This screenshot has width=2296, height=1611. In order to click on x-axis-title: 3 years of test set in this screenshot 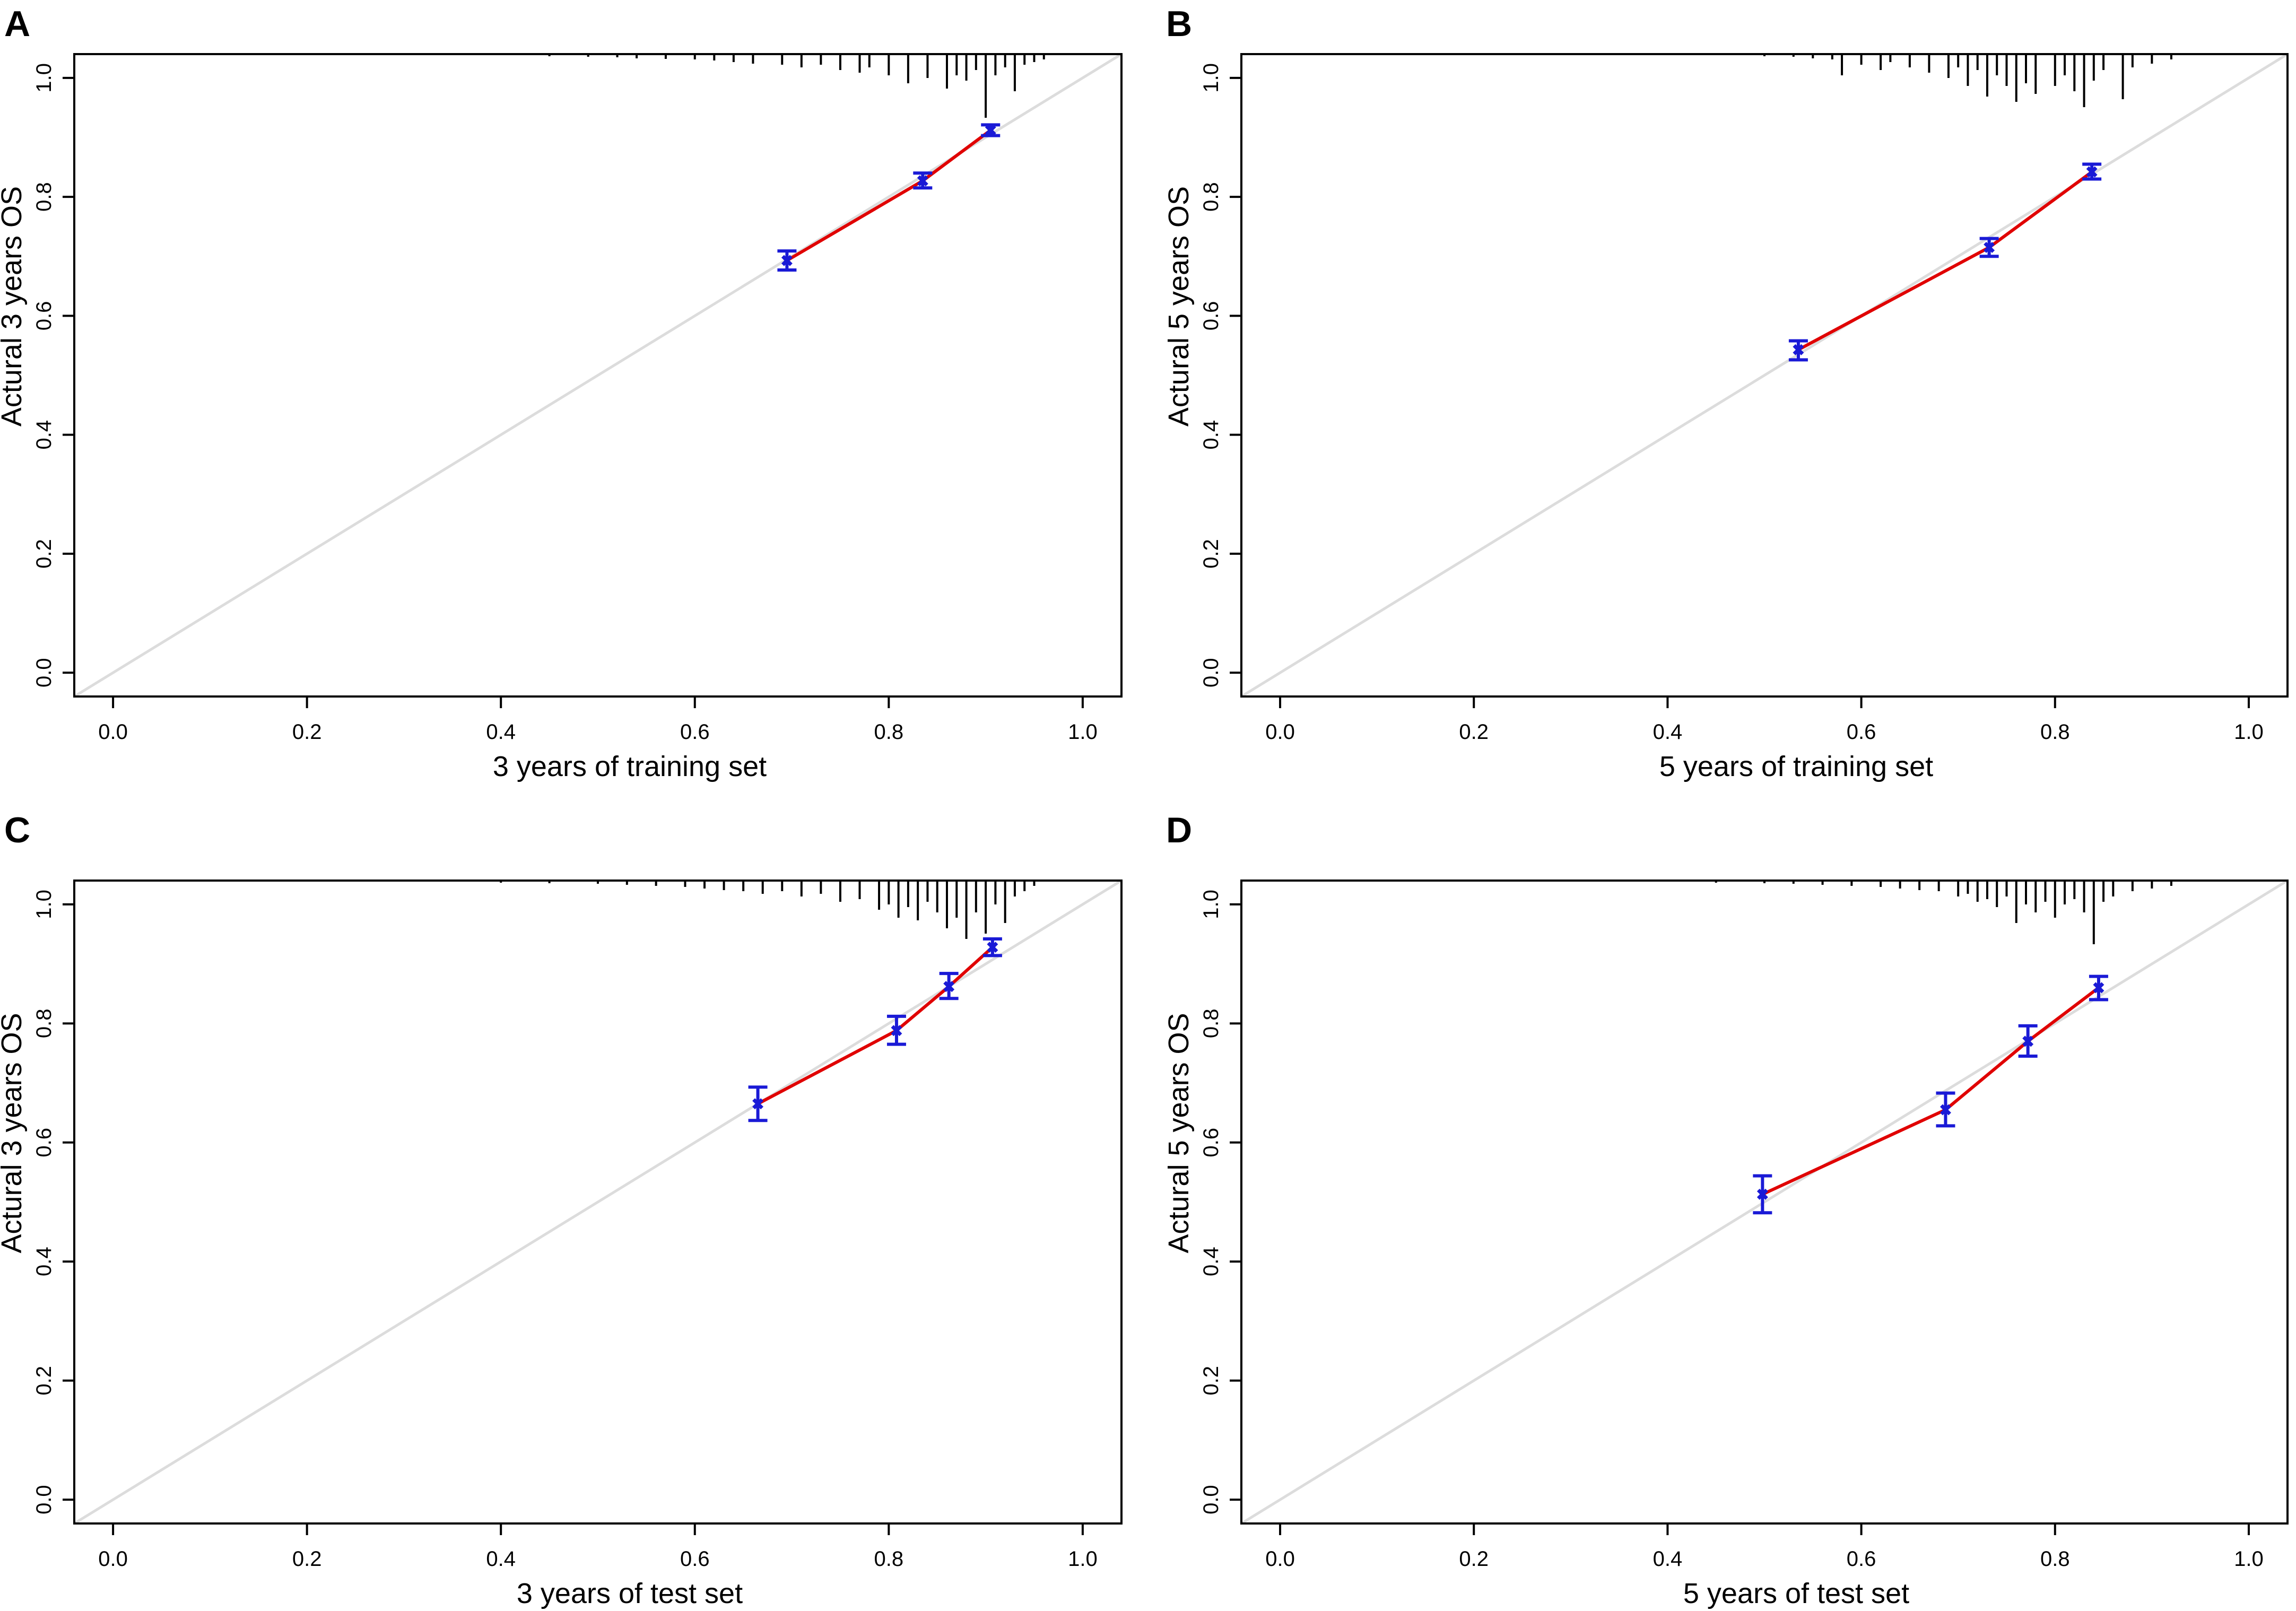, I will do `click(630, 1594)`.